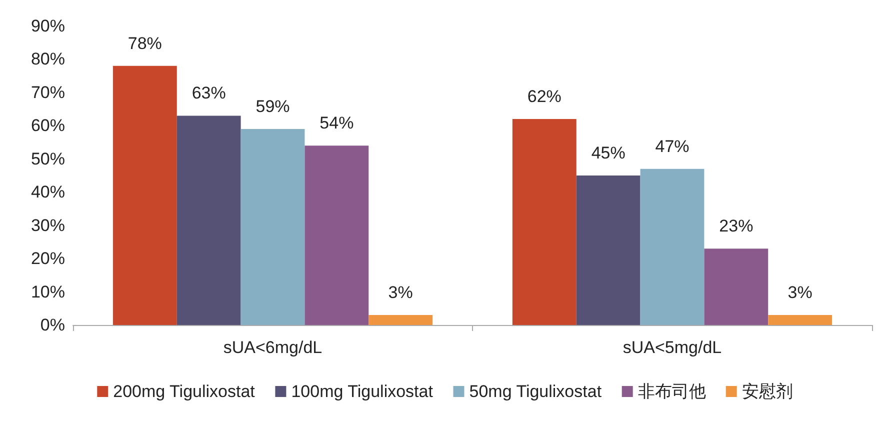  What do you see at coordinates (47, 92) in the screenshot?
I see `y-tick-label: 70%` at bounding box center [47, 92].